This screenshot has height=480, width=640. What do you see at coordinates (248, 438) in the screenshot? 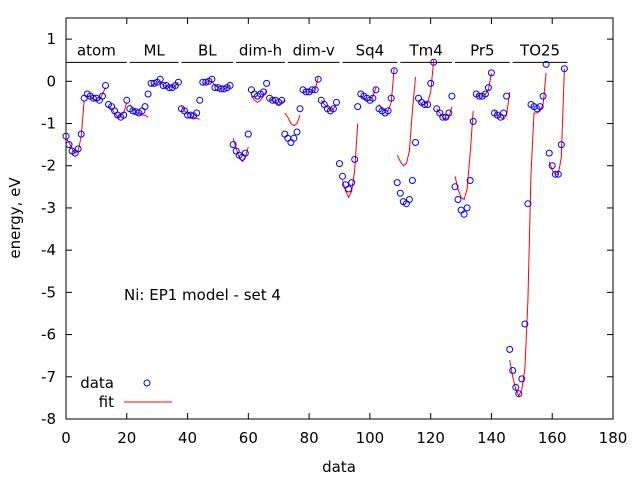
I see `x-tick-label: 60` at bounding box center [248, 438].